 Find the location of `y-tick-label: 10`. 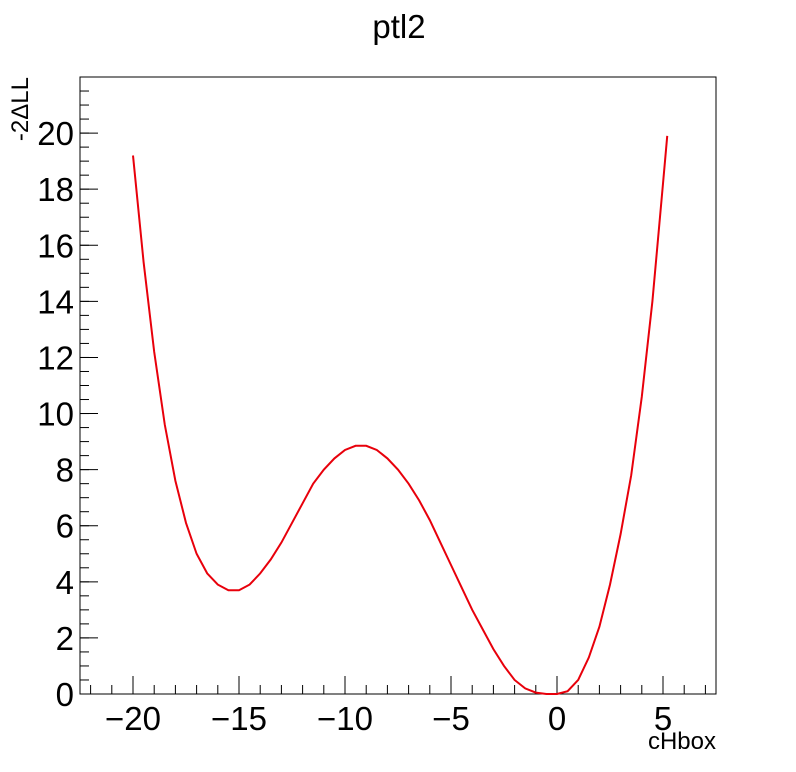

y-tick-label: 10 is located at coordinates (55, 414).